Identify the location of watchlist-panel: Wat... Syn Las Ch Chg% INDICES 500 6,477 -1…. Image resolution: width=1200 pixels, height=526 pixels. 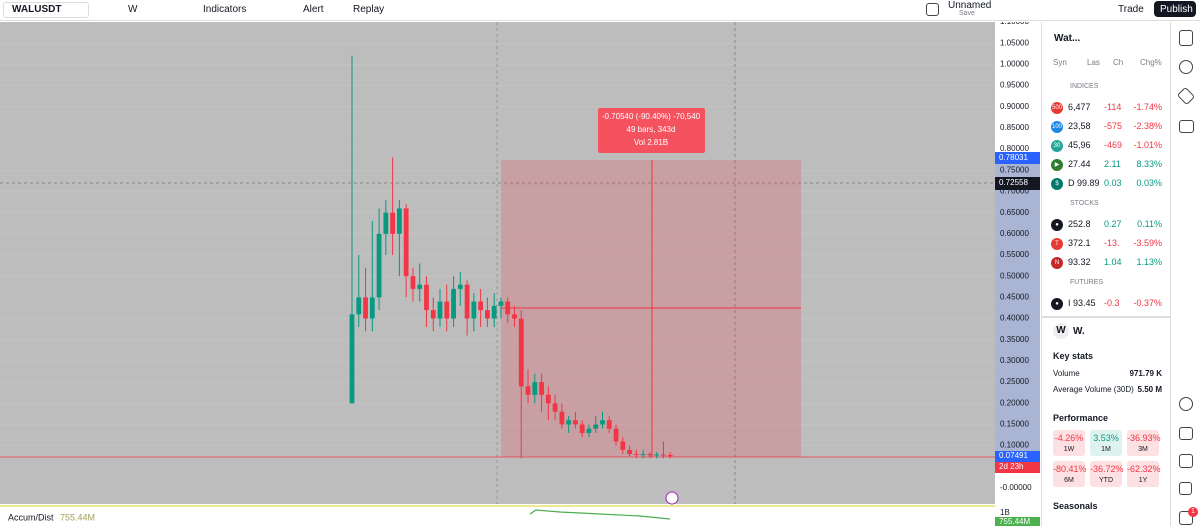
(1105, 274).